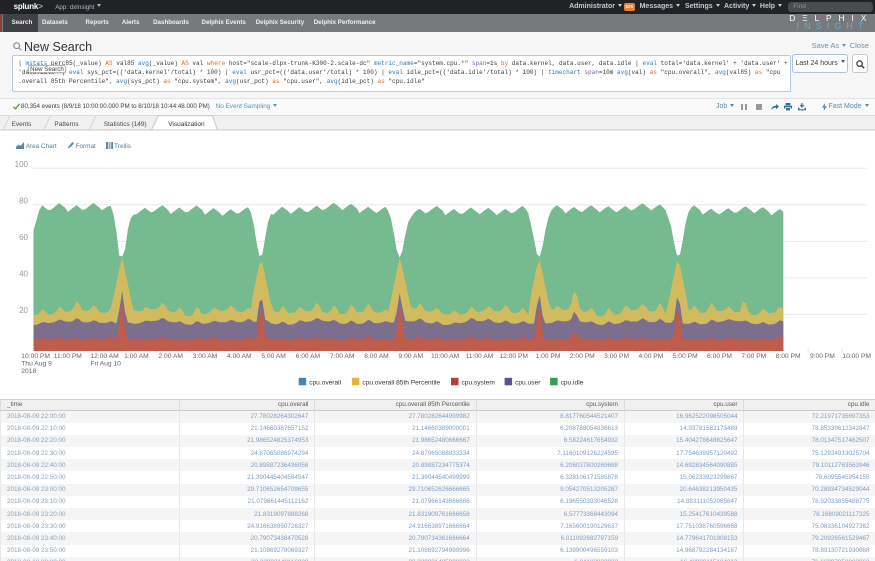  I want to click on svg-text: 2:00 AM, so click(170, 356).